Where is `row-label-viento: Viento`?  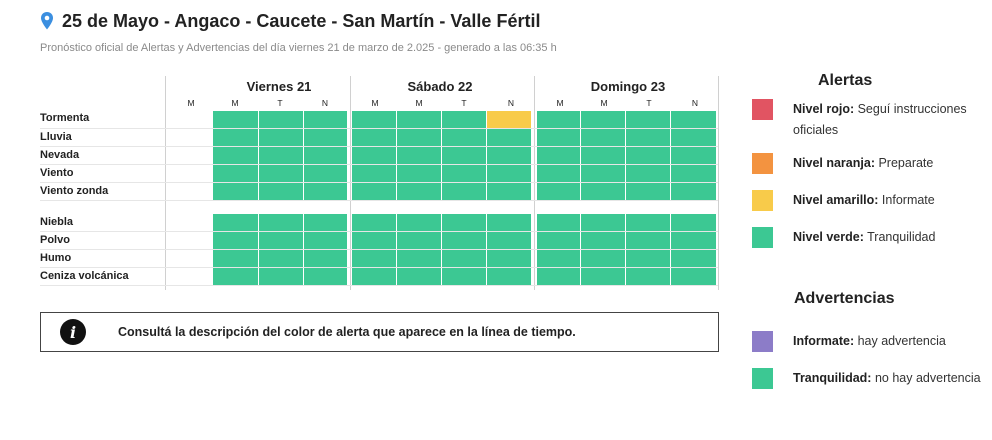 row-label-viento: Viento is located at coordinates (57, 173).